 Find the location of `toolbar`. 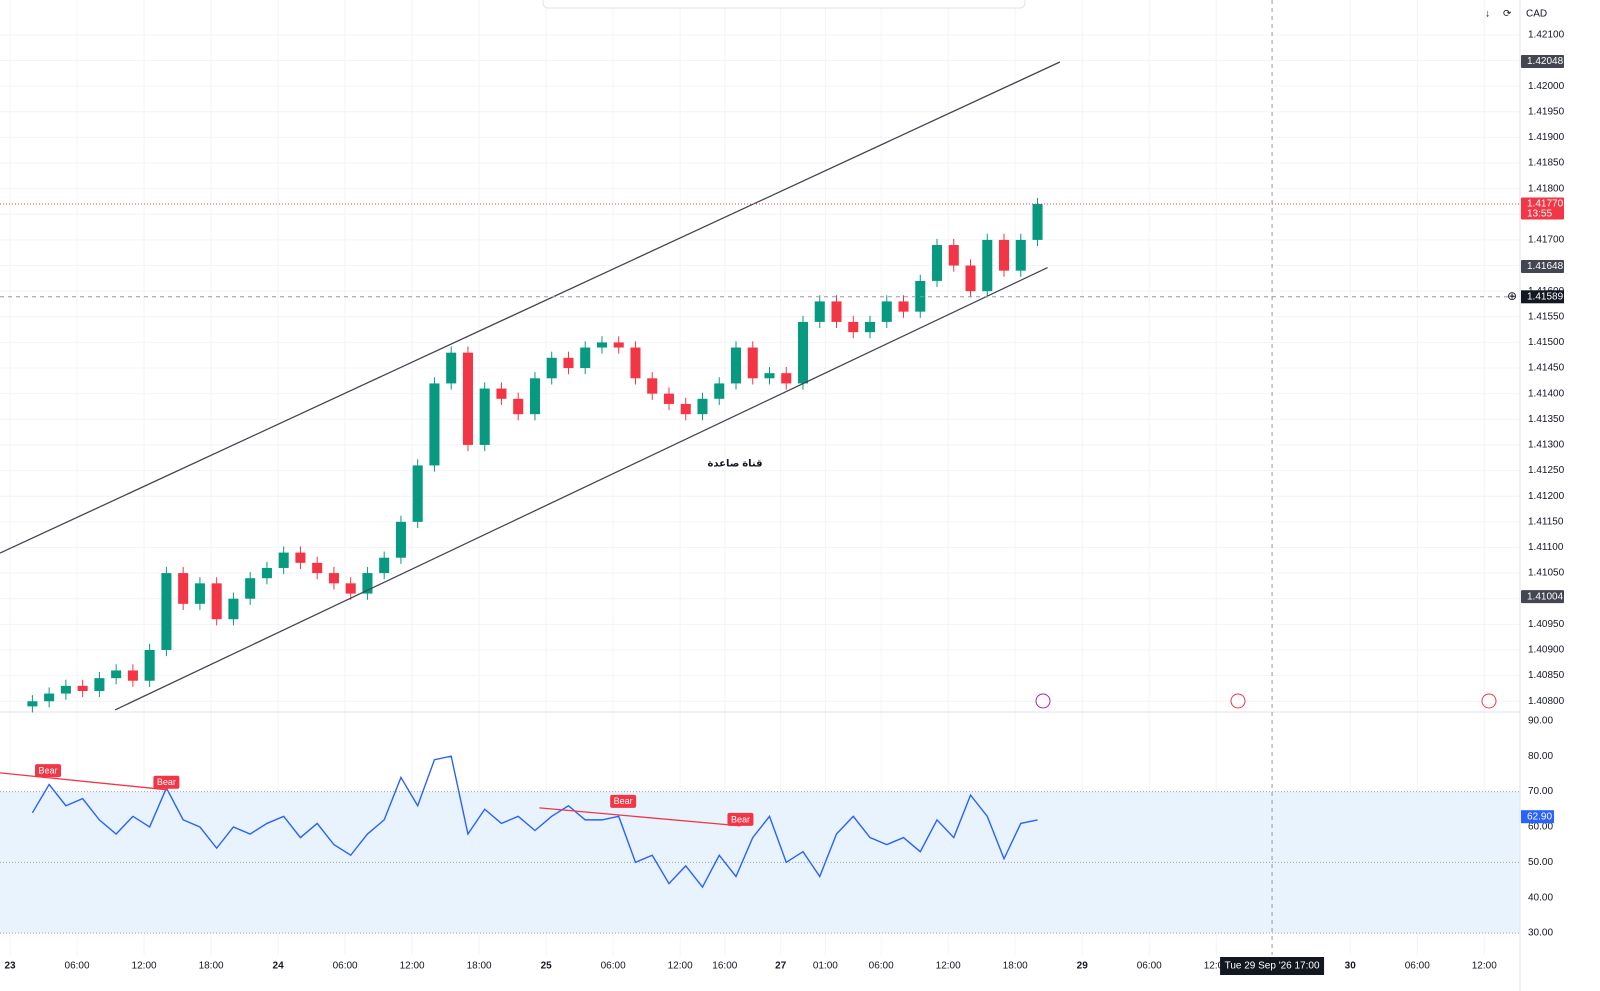

toolbar is located at coordinates (784, 4).